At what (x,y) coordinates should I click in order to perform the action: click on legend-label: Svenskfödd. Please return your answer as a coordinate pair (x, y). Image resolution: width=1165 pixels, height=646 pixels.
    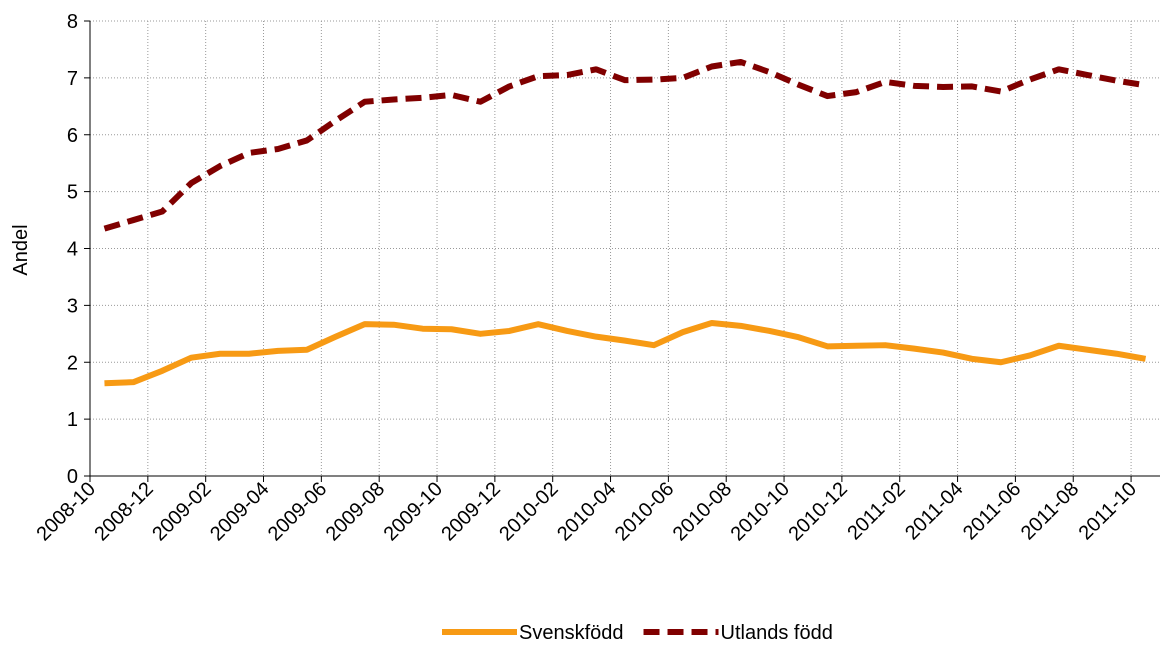
    Looking at the image, I should click on (571, 633).